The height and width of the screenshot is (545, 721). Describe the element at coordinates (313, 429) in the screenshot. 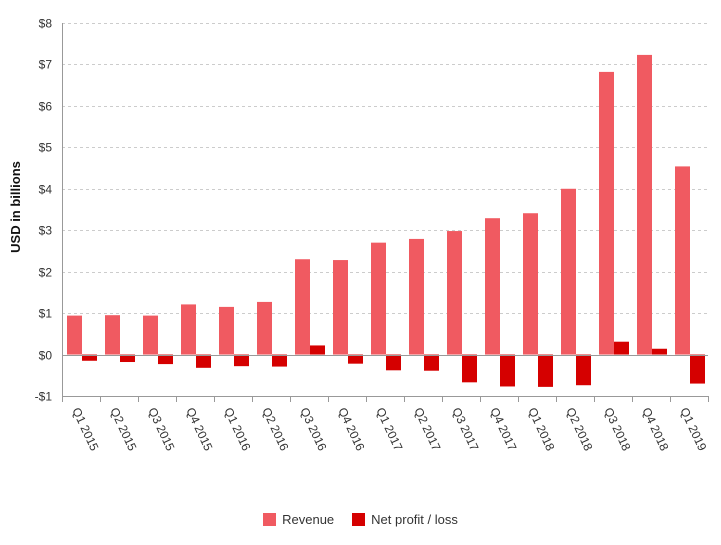

I see `x-tick-label: Q3 2016` at that location.